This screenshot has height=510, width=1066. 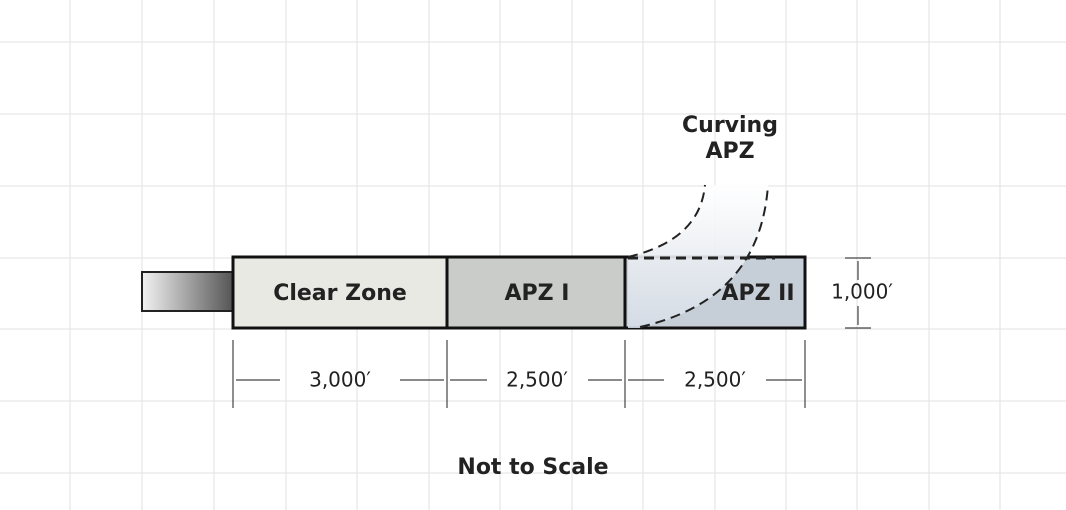 I want to click on note: Not to Scale, so click(x=532, y=467).